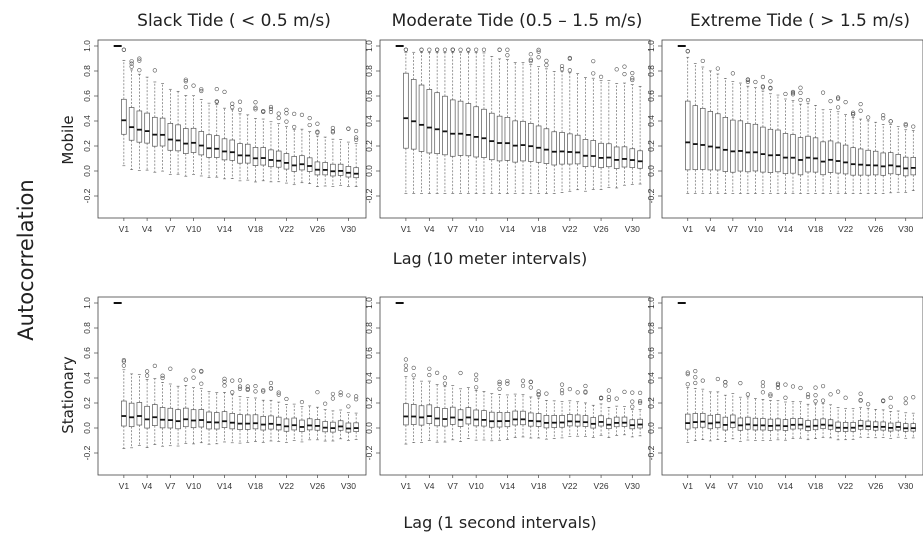 This screenshot has height=537, width=923. I want to click on x-tick-label: V7, so click(170, 486).